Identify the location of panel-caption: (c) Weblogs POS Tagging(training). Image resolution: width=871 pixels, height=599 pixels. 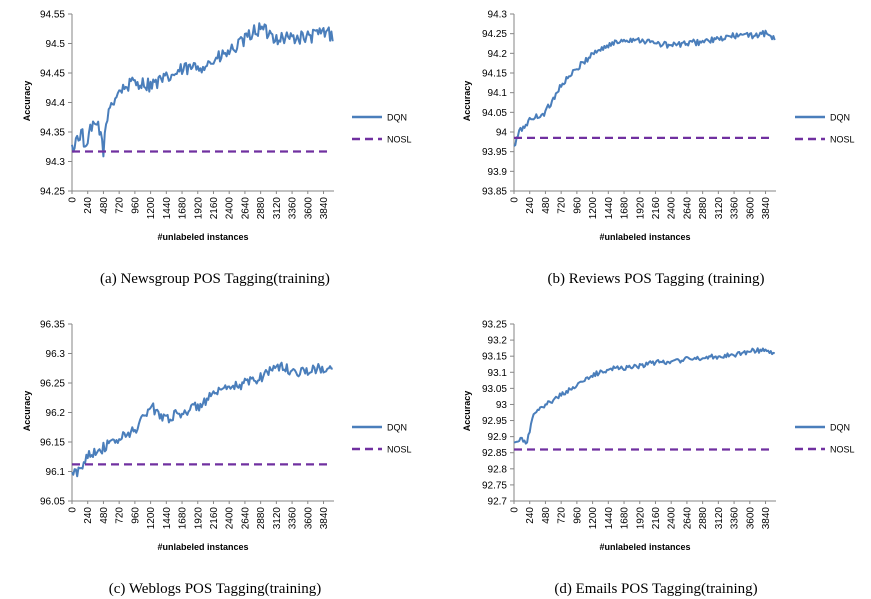
(215, 589).